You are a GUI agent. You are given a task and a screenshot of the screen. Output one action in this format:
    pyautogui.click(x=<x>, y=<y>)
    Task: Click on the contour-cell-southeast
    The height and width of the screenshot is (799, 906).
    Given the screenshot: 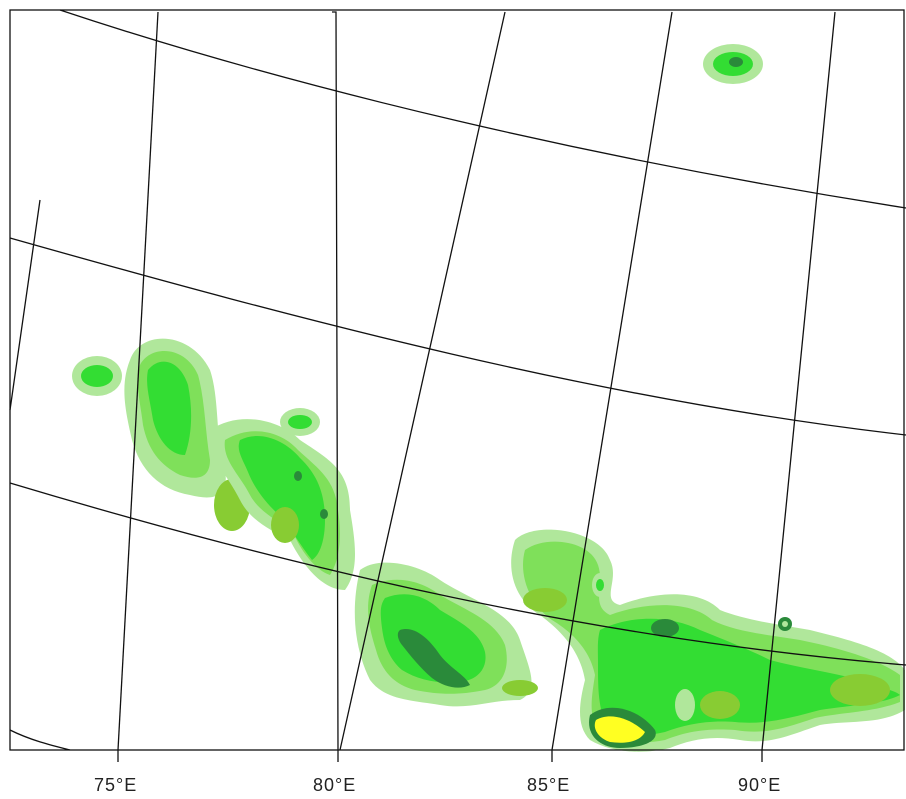 What is the action you would take?
    pyautogui.click(x=708, y=640)
    